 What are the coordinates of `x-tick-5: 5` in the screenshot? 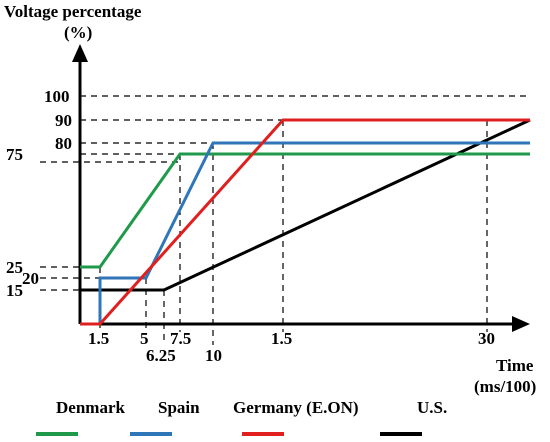 It's located at (144, 338).